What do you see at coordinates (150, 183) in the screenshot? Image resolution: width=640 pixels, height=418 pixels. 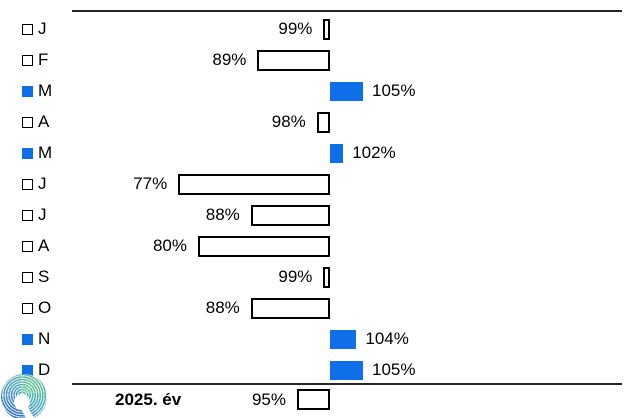 I see `value-label: 77%` at bounding box center [150, 183].